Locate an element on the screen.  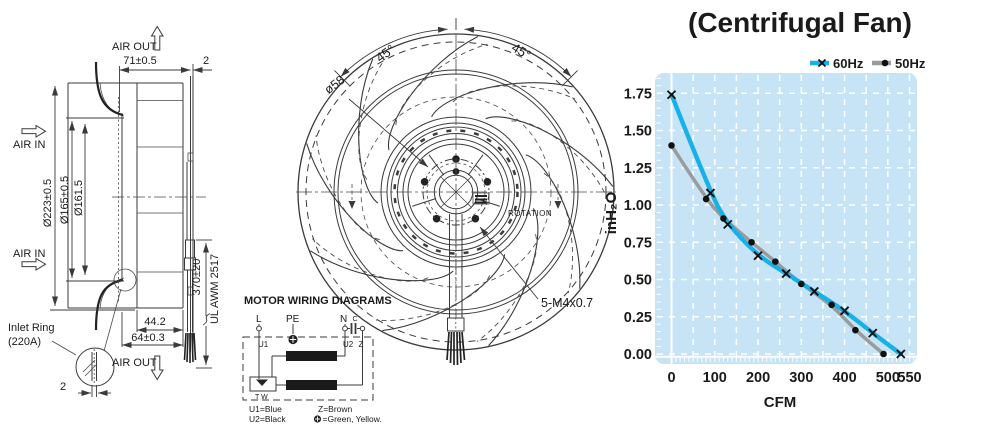
detail-callout-circle is located at coordinates (125, 280).